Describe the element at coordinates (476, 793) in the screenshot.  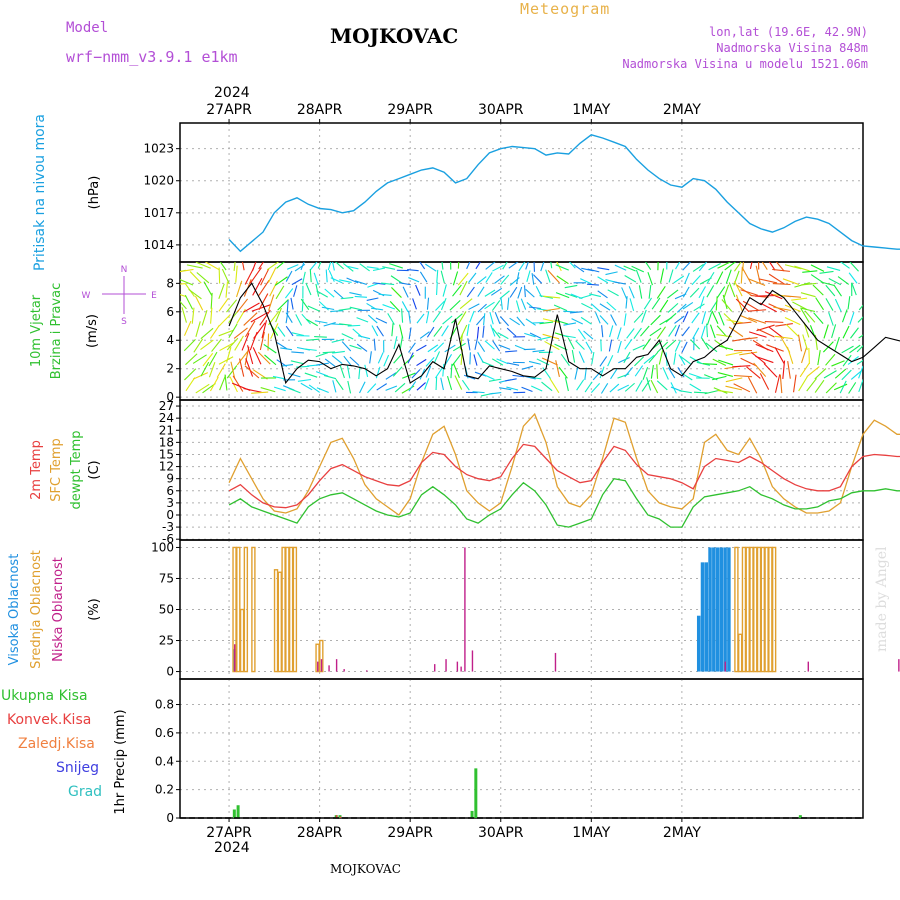
I see `precip-total-bar` at that location.